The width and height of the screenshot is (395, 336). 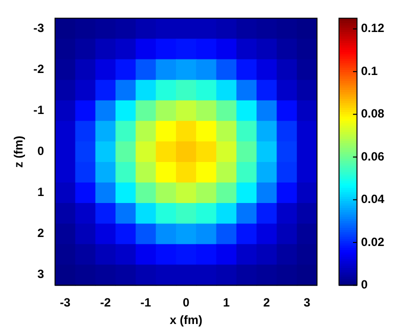 What do you see at coordinates (307, 303) in the screenshot?
I see `x-tick-label: 3` at bounding box center [307, 303].